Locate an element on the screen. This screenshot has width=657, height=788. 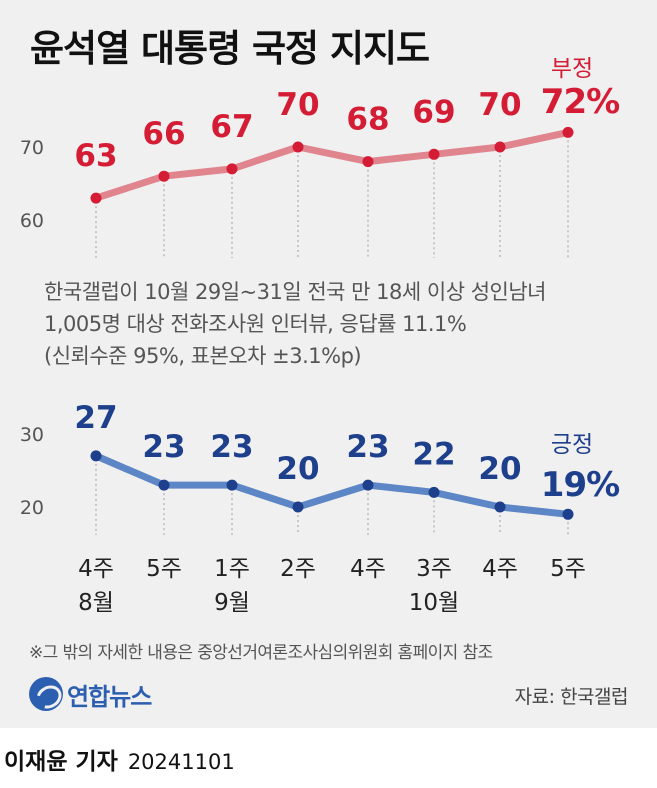
negative-series-name: 부정 is located at coordinates (572, 69).